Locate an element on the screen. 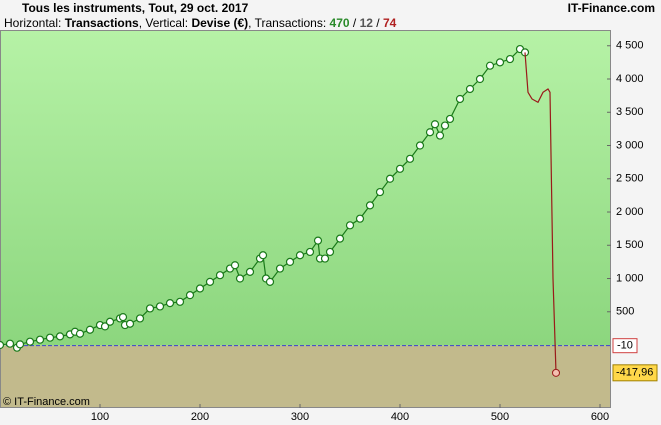 This screenshot has width=661, height=425. x-tick-label: 600 is located at coordinates (600, 417).